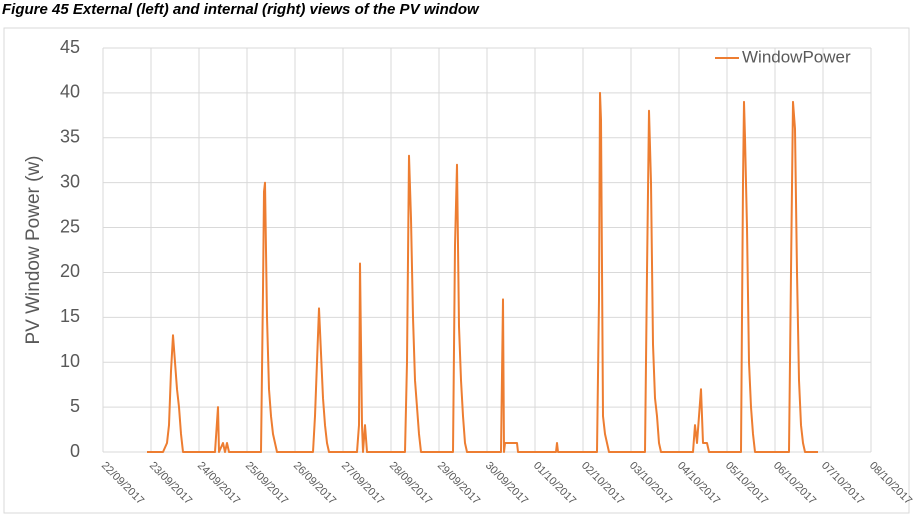  Describe the element at coordinates (362, 483) in the screenshot. I see `x-tick-label: 27/09/2017` at that location.